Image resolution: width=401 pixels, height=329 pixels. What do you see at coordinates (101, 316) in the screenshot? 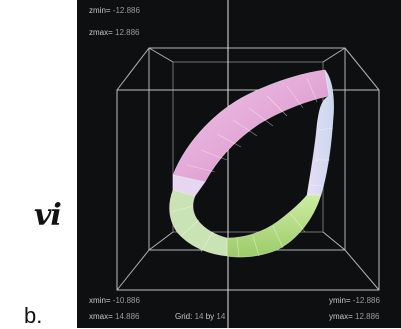
I see `xmax-label: xmax=` at bounding box center [101, 316].